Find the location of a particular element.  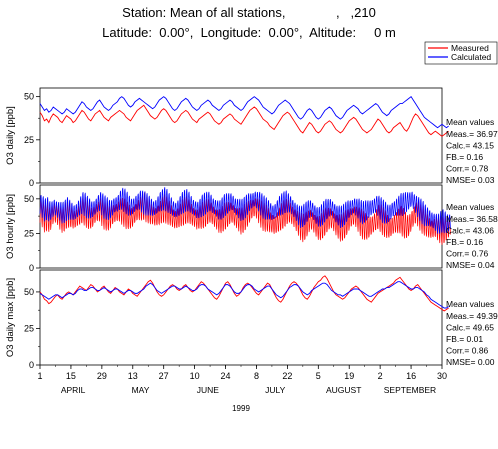

month-label: JUNE is located at coordinates (208, 390).